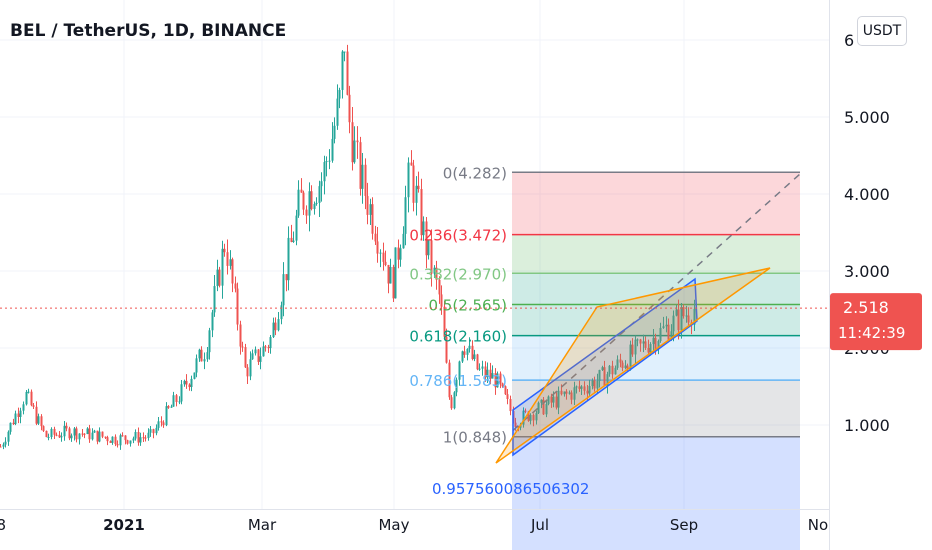 Image resolution: width=932 pixels, height=550 pixels. Describe the element at coordinates (849, 40) in the screenshot. I see `y-tick-label: 6` at that location.